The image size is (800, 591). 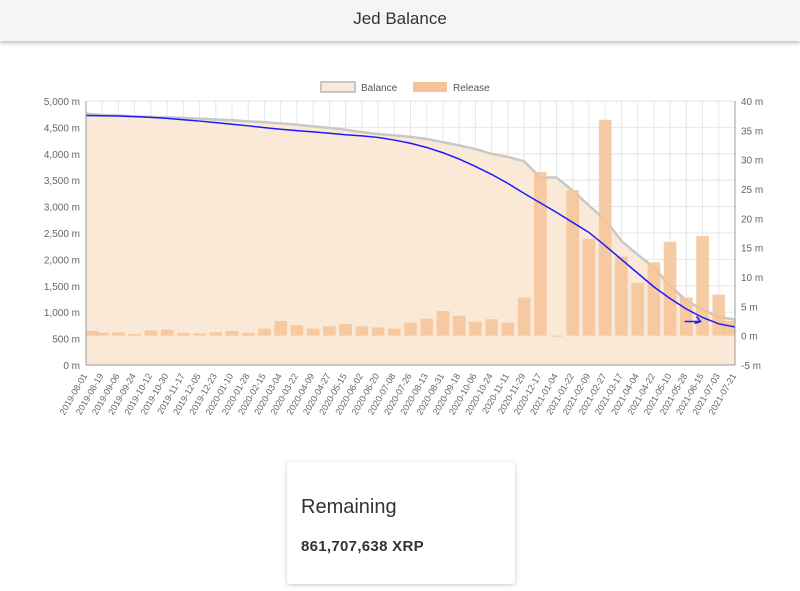 I want to click on left-tick-label: 4,500 m, so click(x=62, y=128).